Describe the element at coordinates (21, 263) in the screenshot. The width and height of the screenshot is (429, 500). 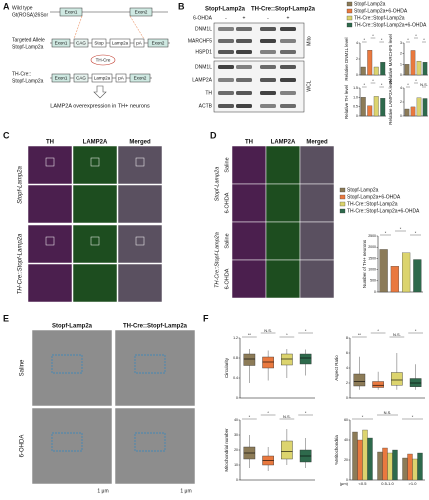
I see `row-label: TH-Cre::Stopf-Lamp2a` at that location.